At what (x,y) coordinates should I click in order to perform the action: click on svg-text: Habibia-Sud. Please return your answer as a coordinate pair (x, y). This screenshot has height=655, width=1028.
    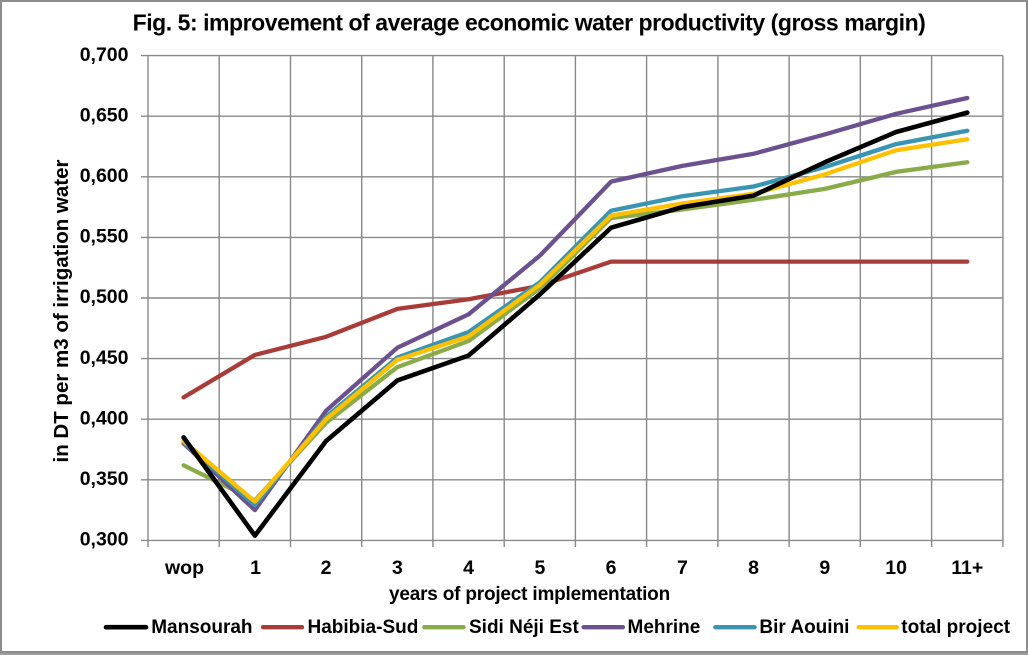
    Looking at the image, I should click on (363, 627).